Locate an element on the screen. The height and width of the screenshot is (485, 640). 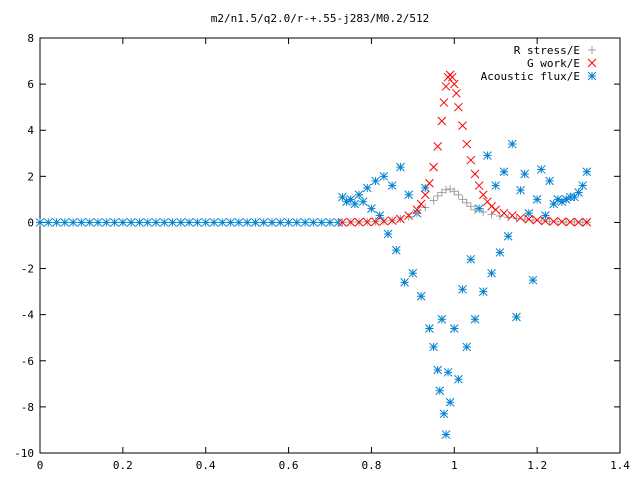
y-tick-label: -4 is located at coordinates (28, 315).